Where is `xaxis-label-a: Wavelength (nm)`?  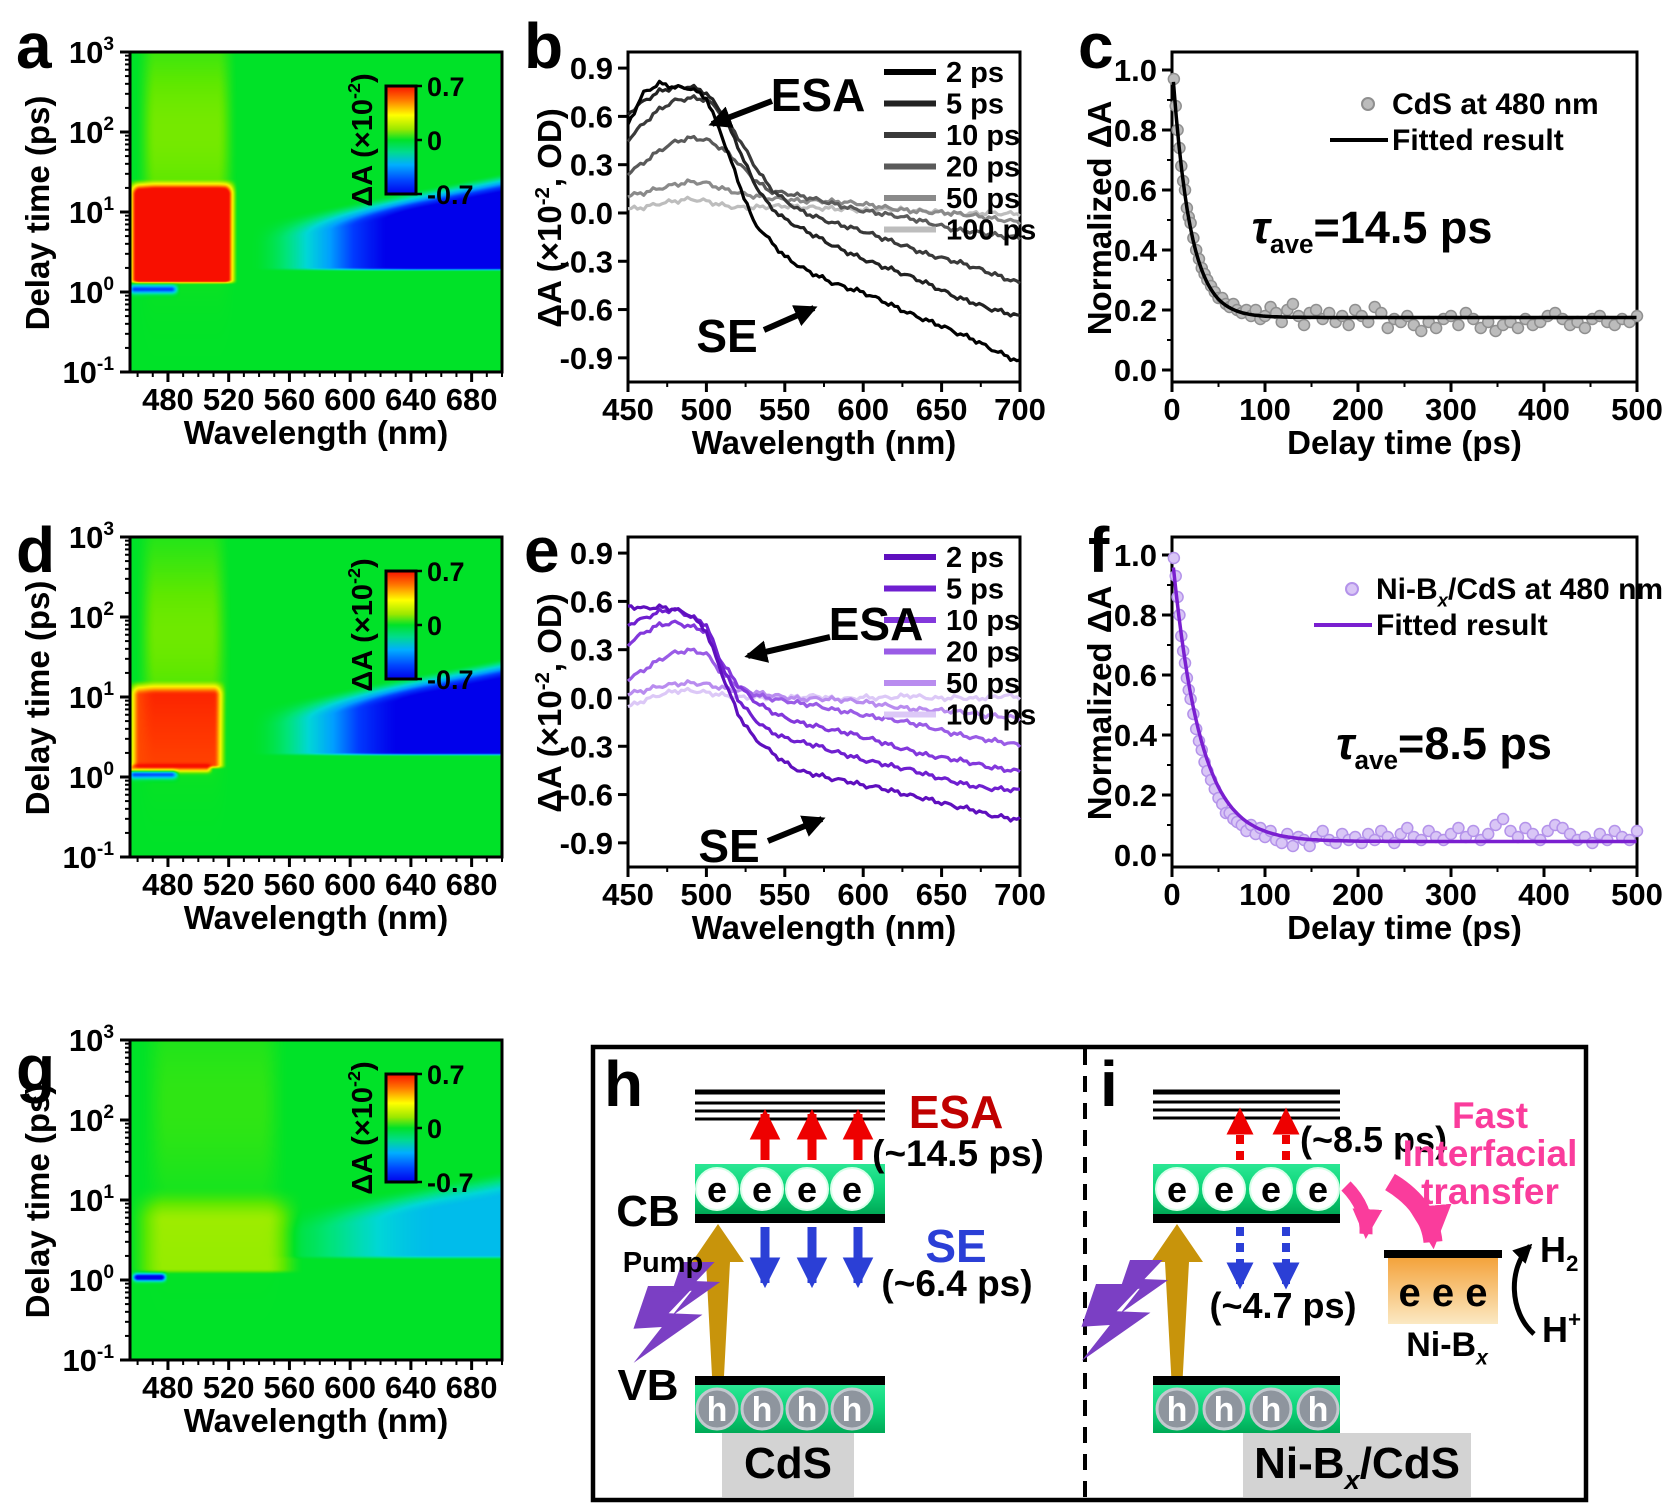 xaxis-label-a: Wavelength (nm) is located at coordinates (316, 432).